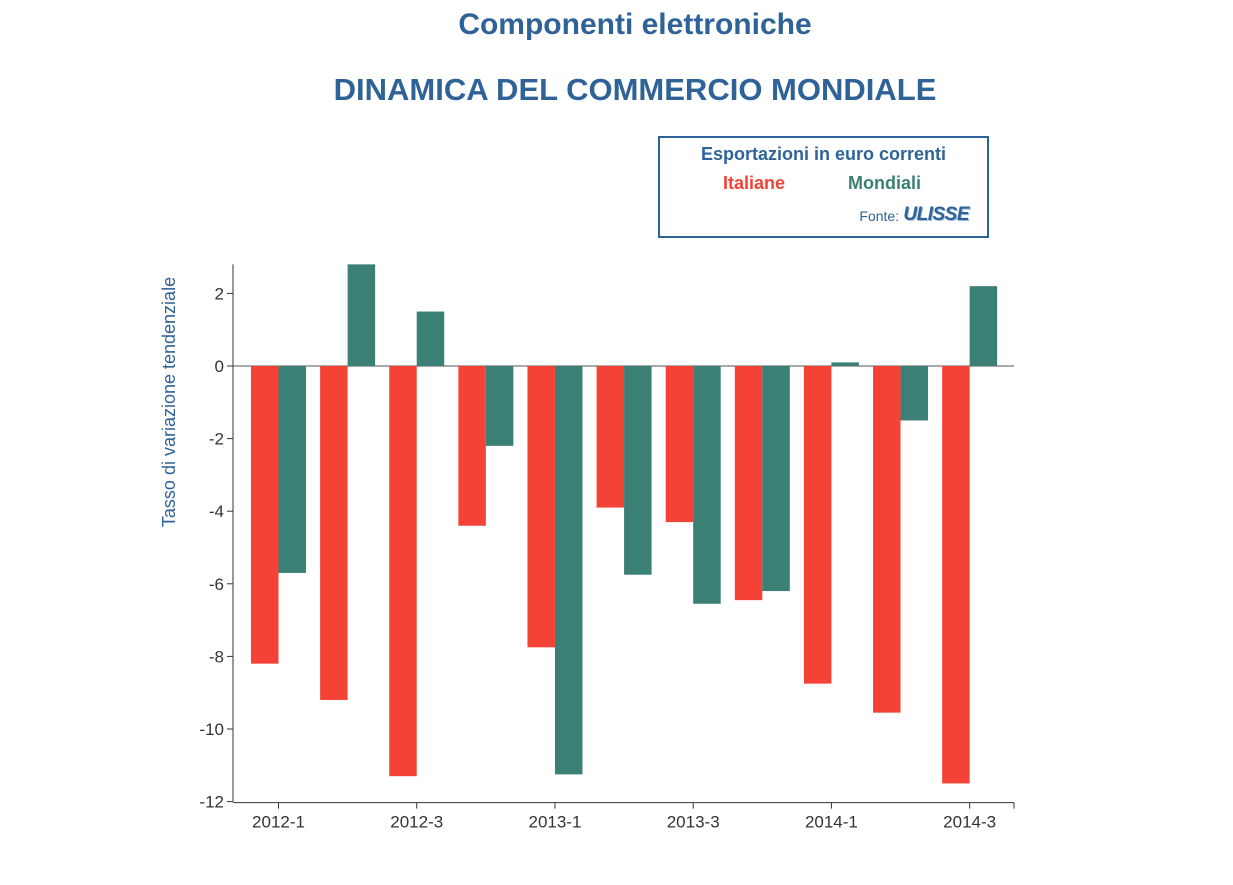 This screenshot has height=885, width=1233. I want to click on chart-subtitle: DINAMICA DEL COMMERCIO MONDIALE, so click(635, 89).